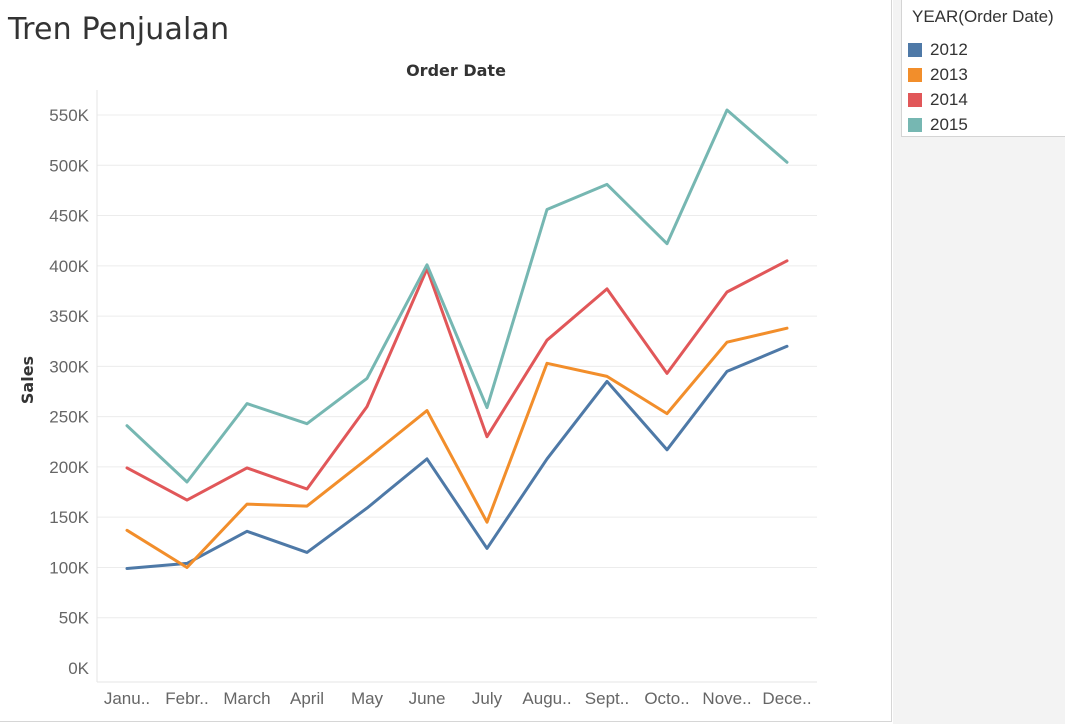  I want to click on x-tick-label: Nove.., so click(726, 698).